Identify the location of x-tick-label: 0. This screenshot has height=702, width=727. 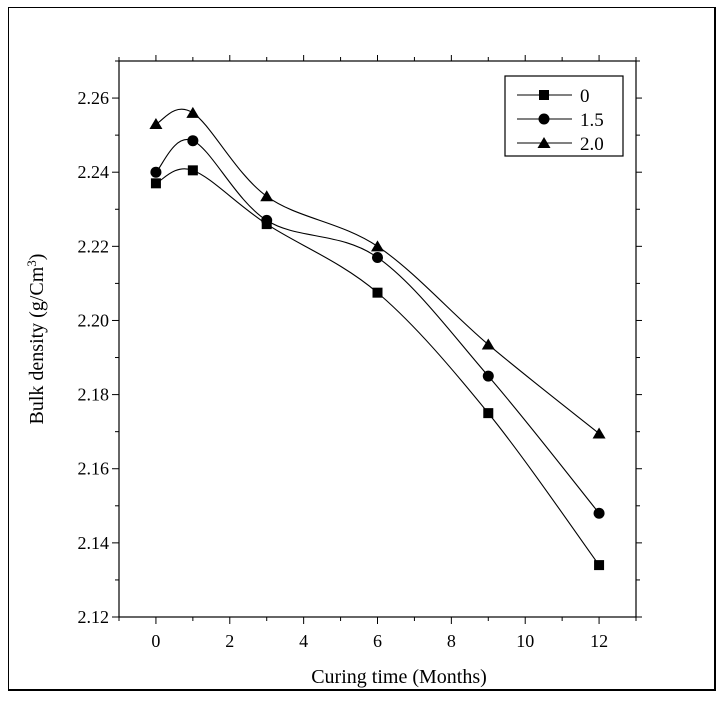
(155, 641).